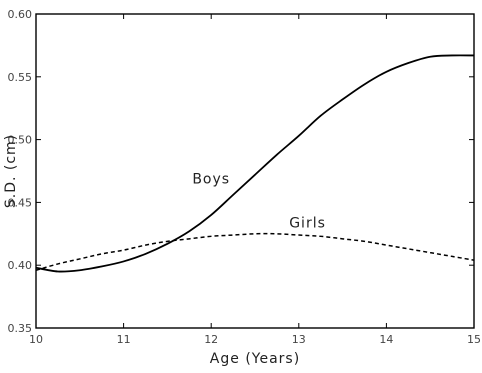 This screenshot has width=482, height=373. Describe the element at coordinates (255, 359) in the screenshot. I see `x-axis-label: Age (Years)` at that location.